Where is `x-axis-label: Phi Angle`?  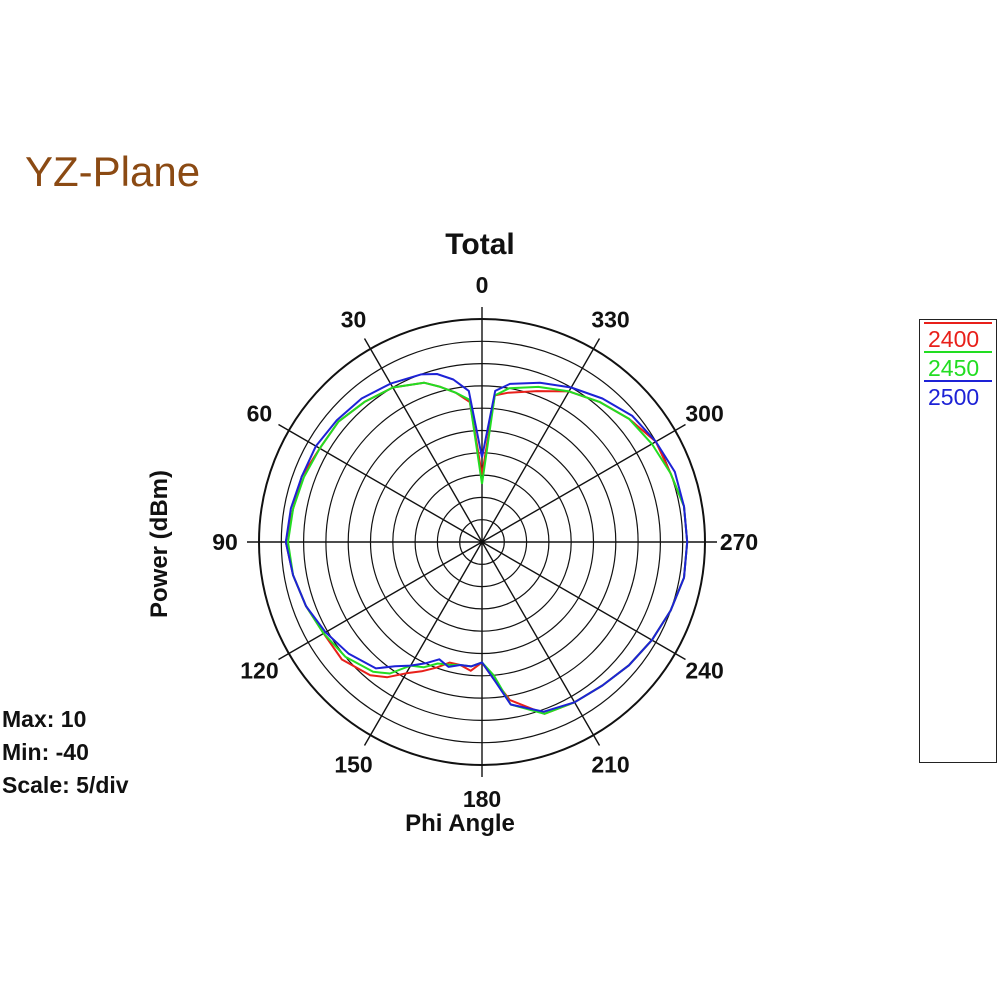 x-axis-label: Phi Angle is located at coordinates (460, 823).